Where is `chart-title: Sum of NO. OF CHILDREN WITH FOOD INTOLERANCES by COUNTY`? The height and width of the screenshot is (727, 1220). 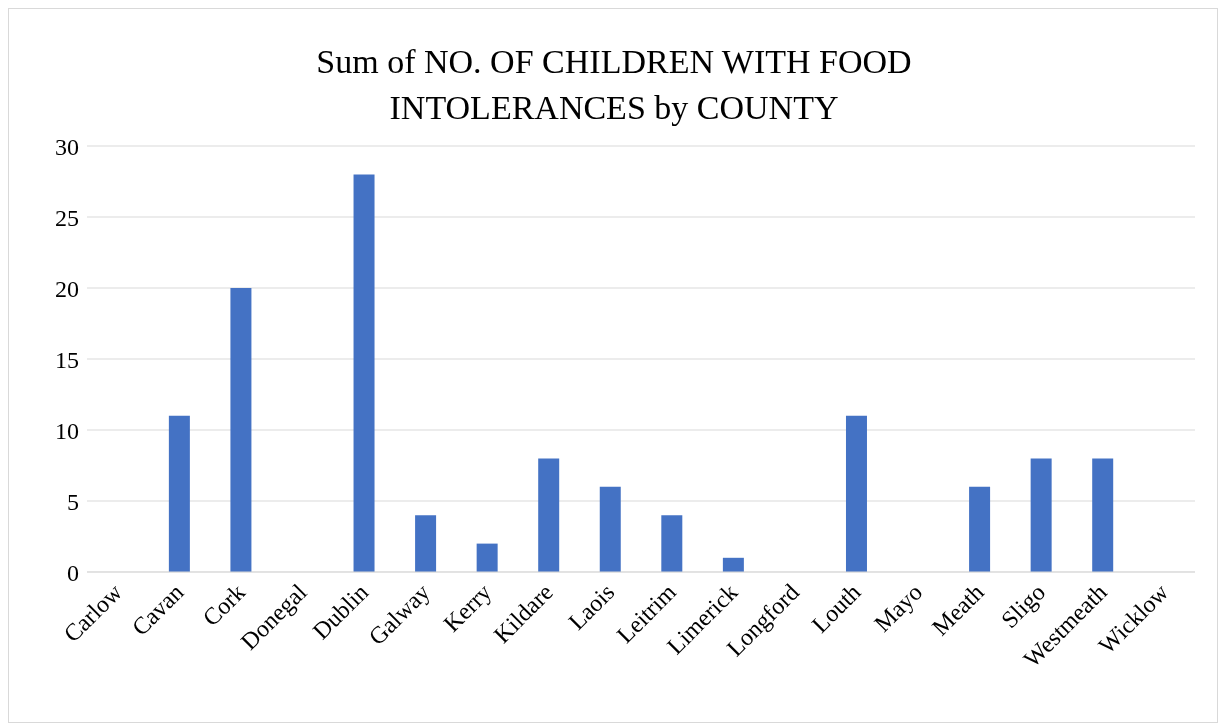
chart-title: Sum of NO. OF CHILDREN WITH FOOD INTOLERANCES by COUNTY is located at coordinates (614, 85).